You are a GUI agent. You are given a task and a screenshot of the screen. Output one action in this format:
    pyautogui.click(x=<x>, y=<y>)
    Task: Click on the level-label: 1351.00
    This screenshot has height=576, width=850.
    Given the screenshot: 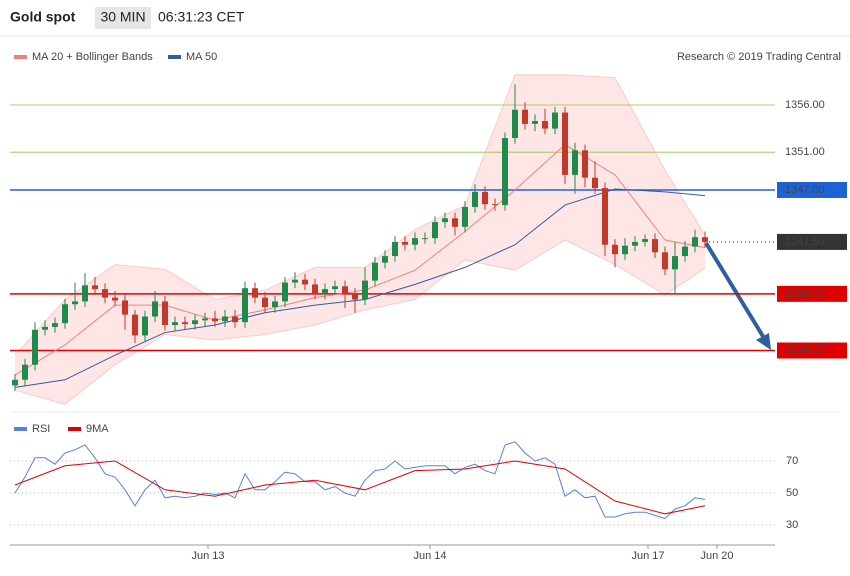 What is the action you would take?
    pyautogui.click(x=805, y=152)
    